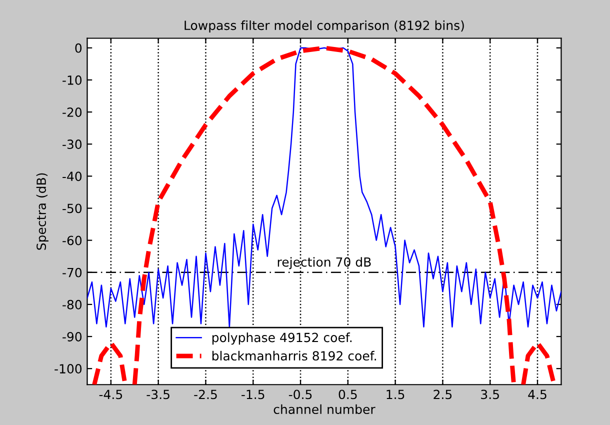 The width and height of the screenshot is (610, 425). What do you see at coordinates (78, 48) in the screenshot?
I see `y-tick-label: 0` at bounding box center [78, 48].